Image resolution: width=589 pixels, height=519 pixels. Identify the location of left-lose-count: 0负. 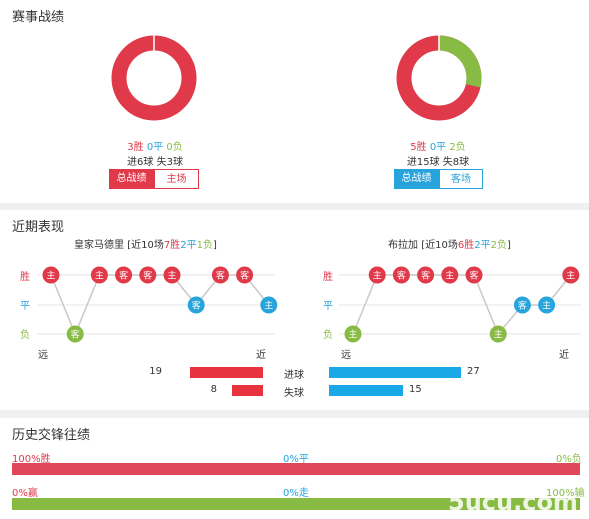
(174, 147).